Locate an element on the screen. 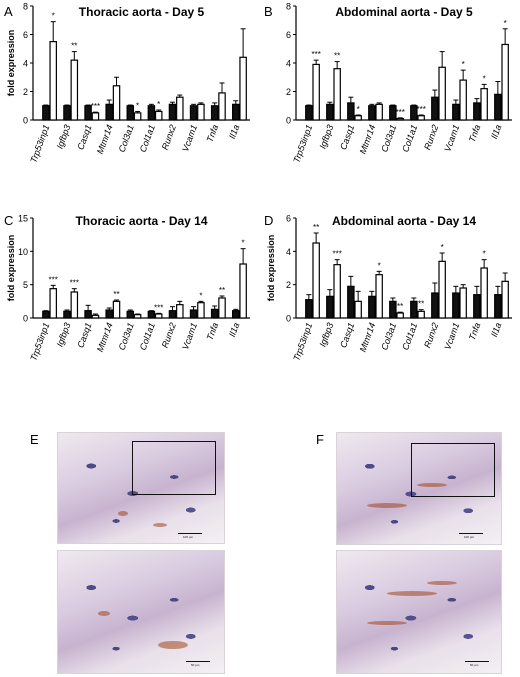 This screenshot has height=677, width=520. chart-title: Thoracic aorta - Day 5 is located at coordinates (142, 12).